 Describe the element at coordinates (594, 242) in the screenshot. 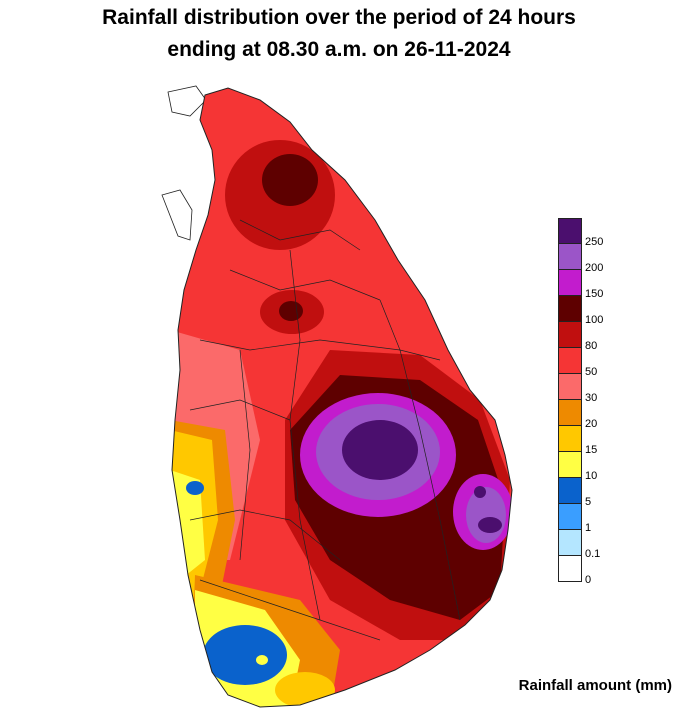

I see `legend-tick-label: 250` at that location.